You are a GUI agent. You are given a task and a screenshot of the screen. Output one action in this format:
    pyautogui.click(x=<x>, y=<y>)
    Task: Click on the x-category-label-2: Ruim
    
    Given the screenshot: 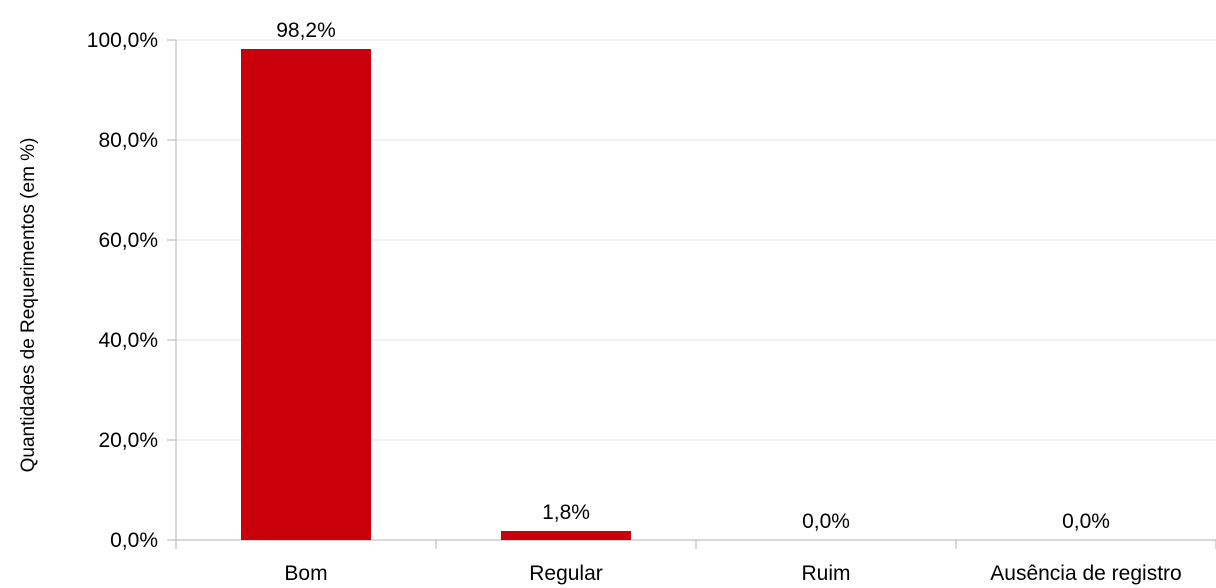 What is the action you would take?
    pyautogui.click(x=825, y=573)
    